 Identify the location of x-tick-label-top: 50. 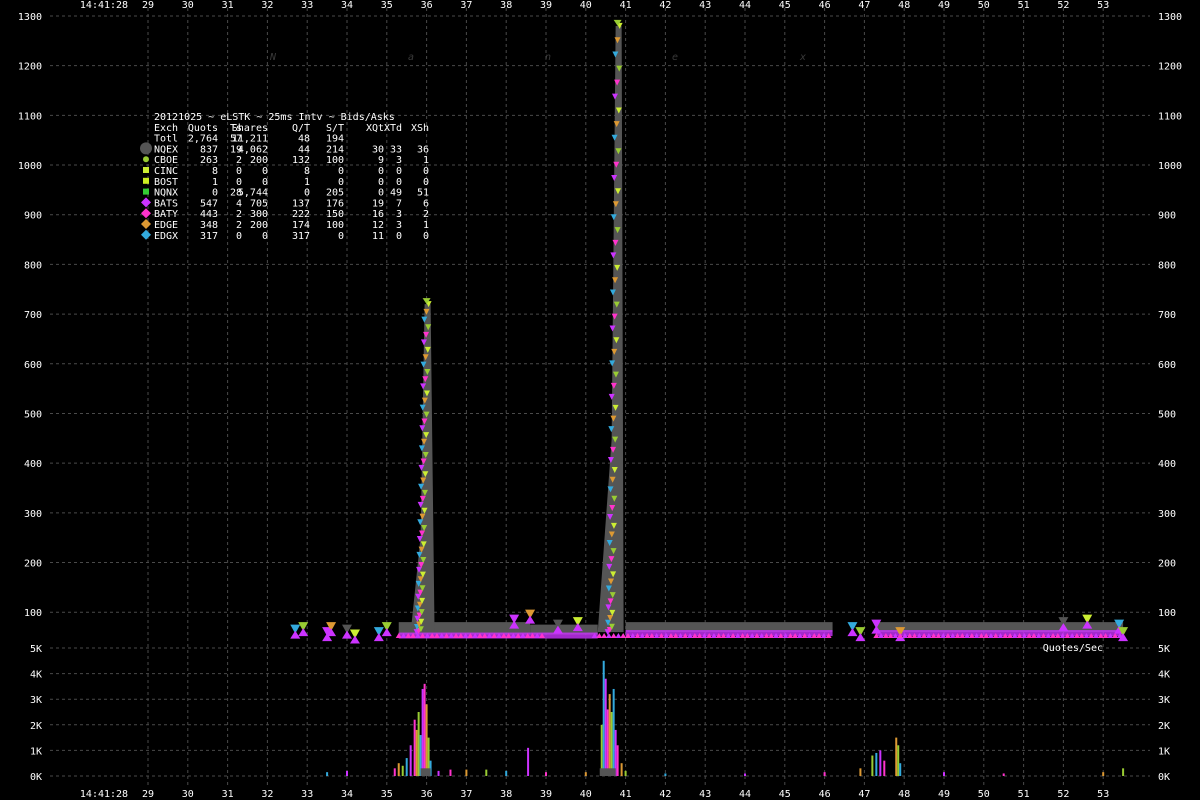
(984, 5).